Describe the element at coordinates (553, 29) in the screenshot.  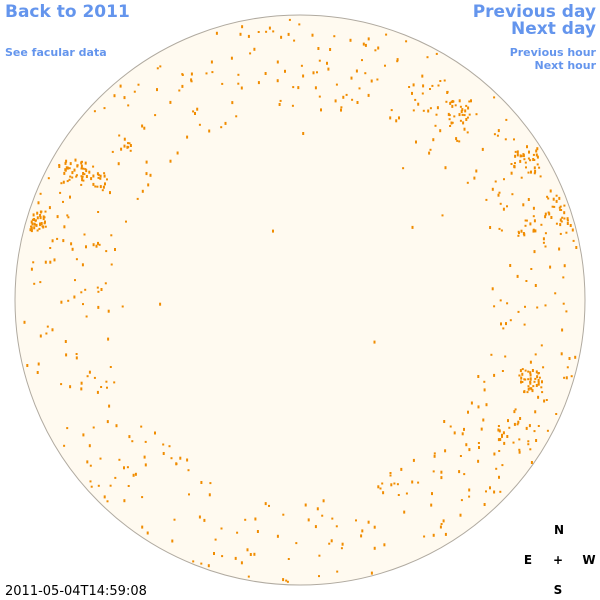
I see `next-day-link: Next day` at that location.